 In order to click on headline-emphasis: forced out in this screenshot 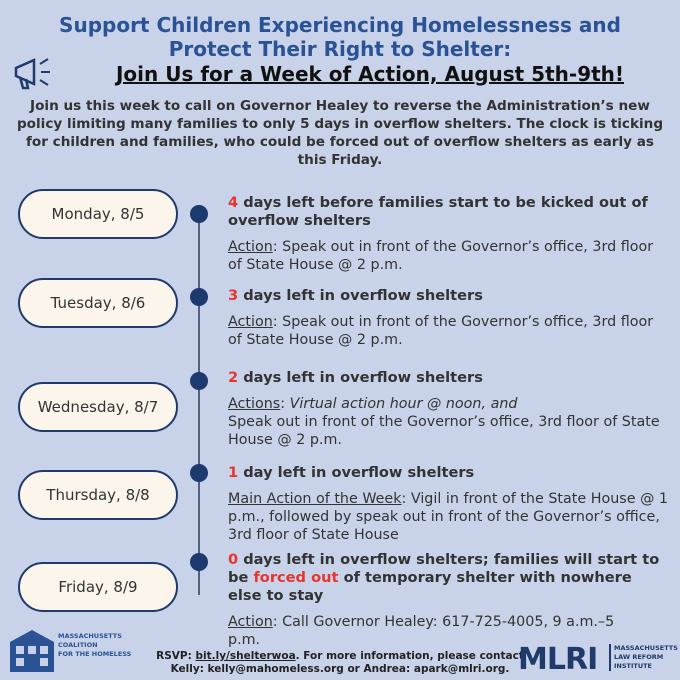, I will do `click(296, 577)`.